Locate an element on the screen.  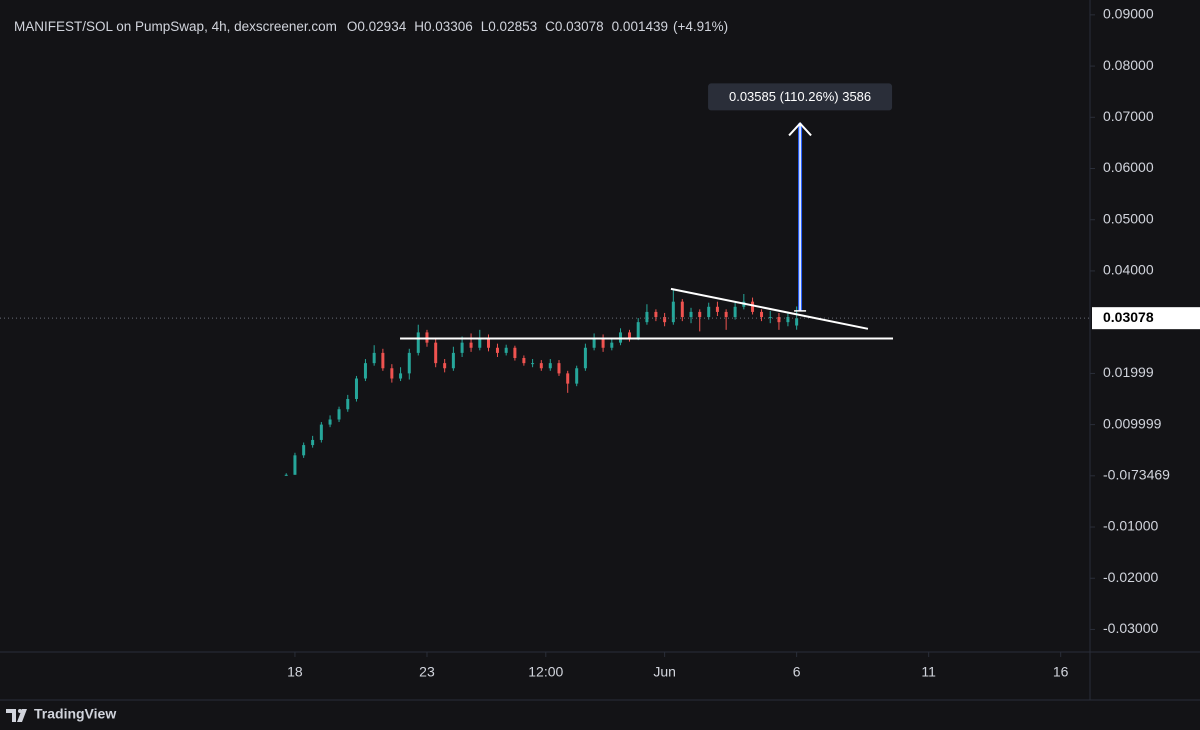
x-tick-label: 12:00 is located at coordinates (545, 672).